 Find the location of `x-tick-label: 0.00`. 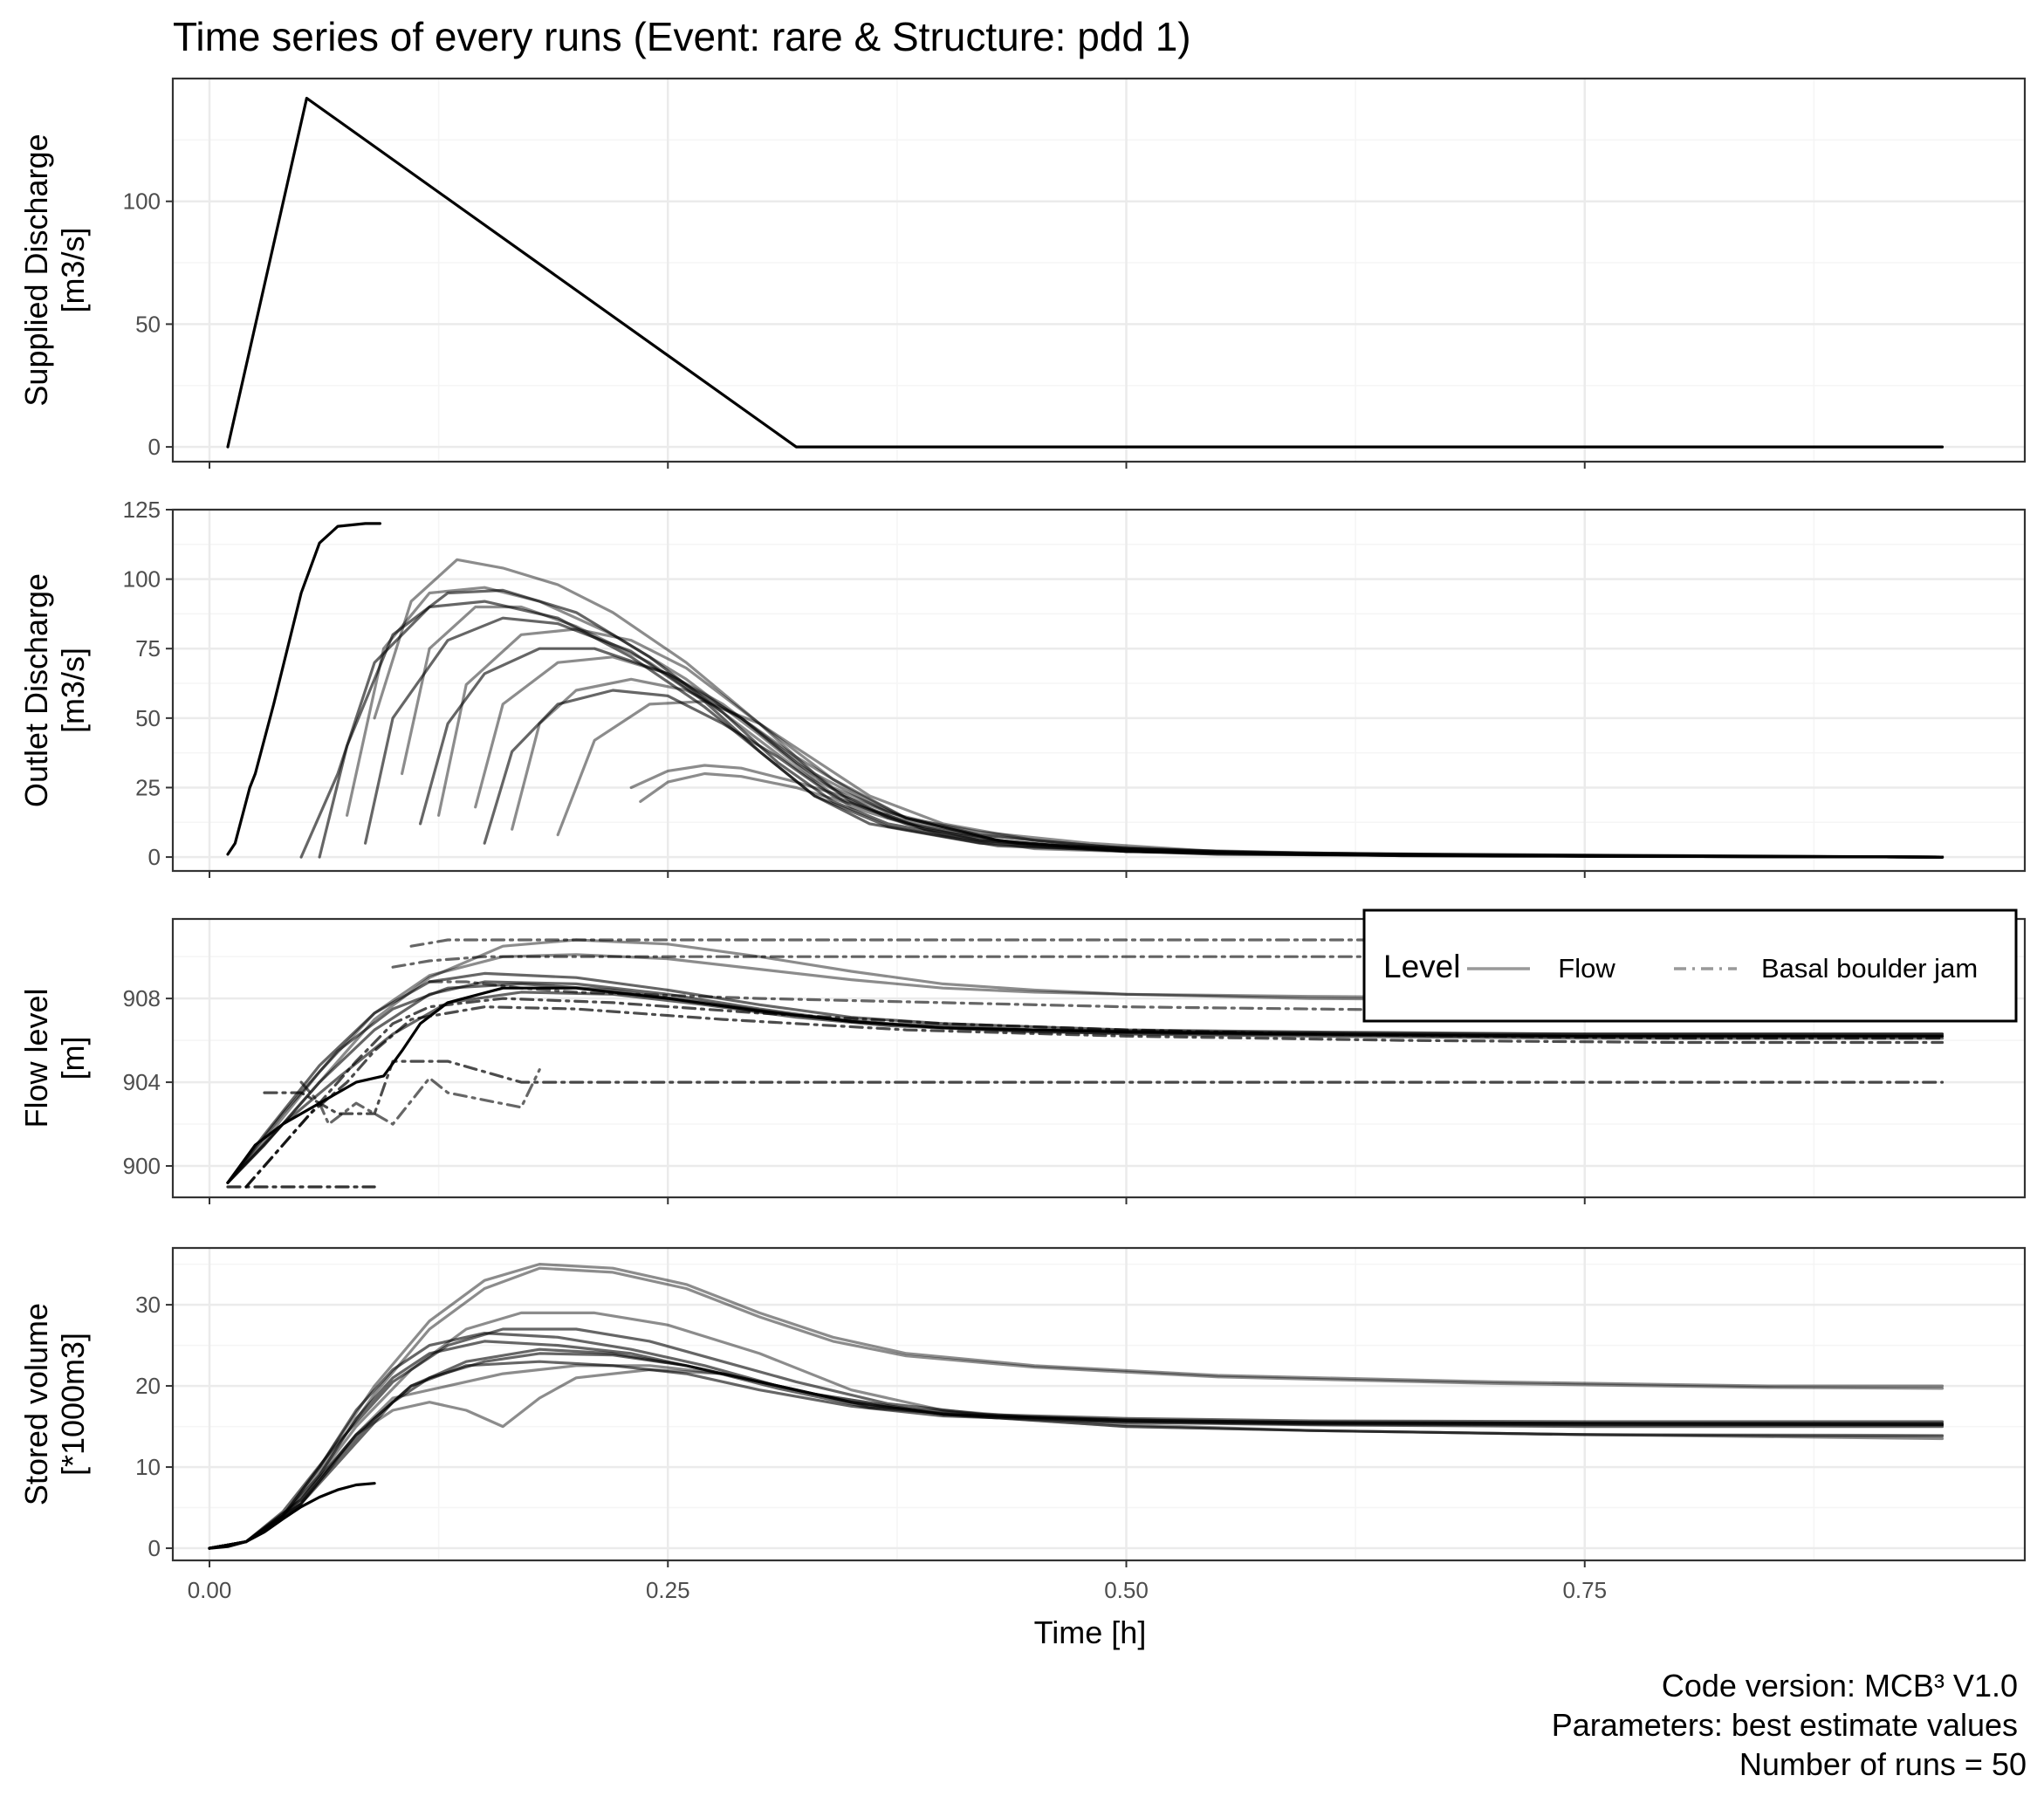

x-tick-label: 0.00 is located at coordinates (210, 1590).